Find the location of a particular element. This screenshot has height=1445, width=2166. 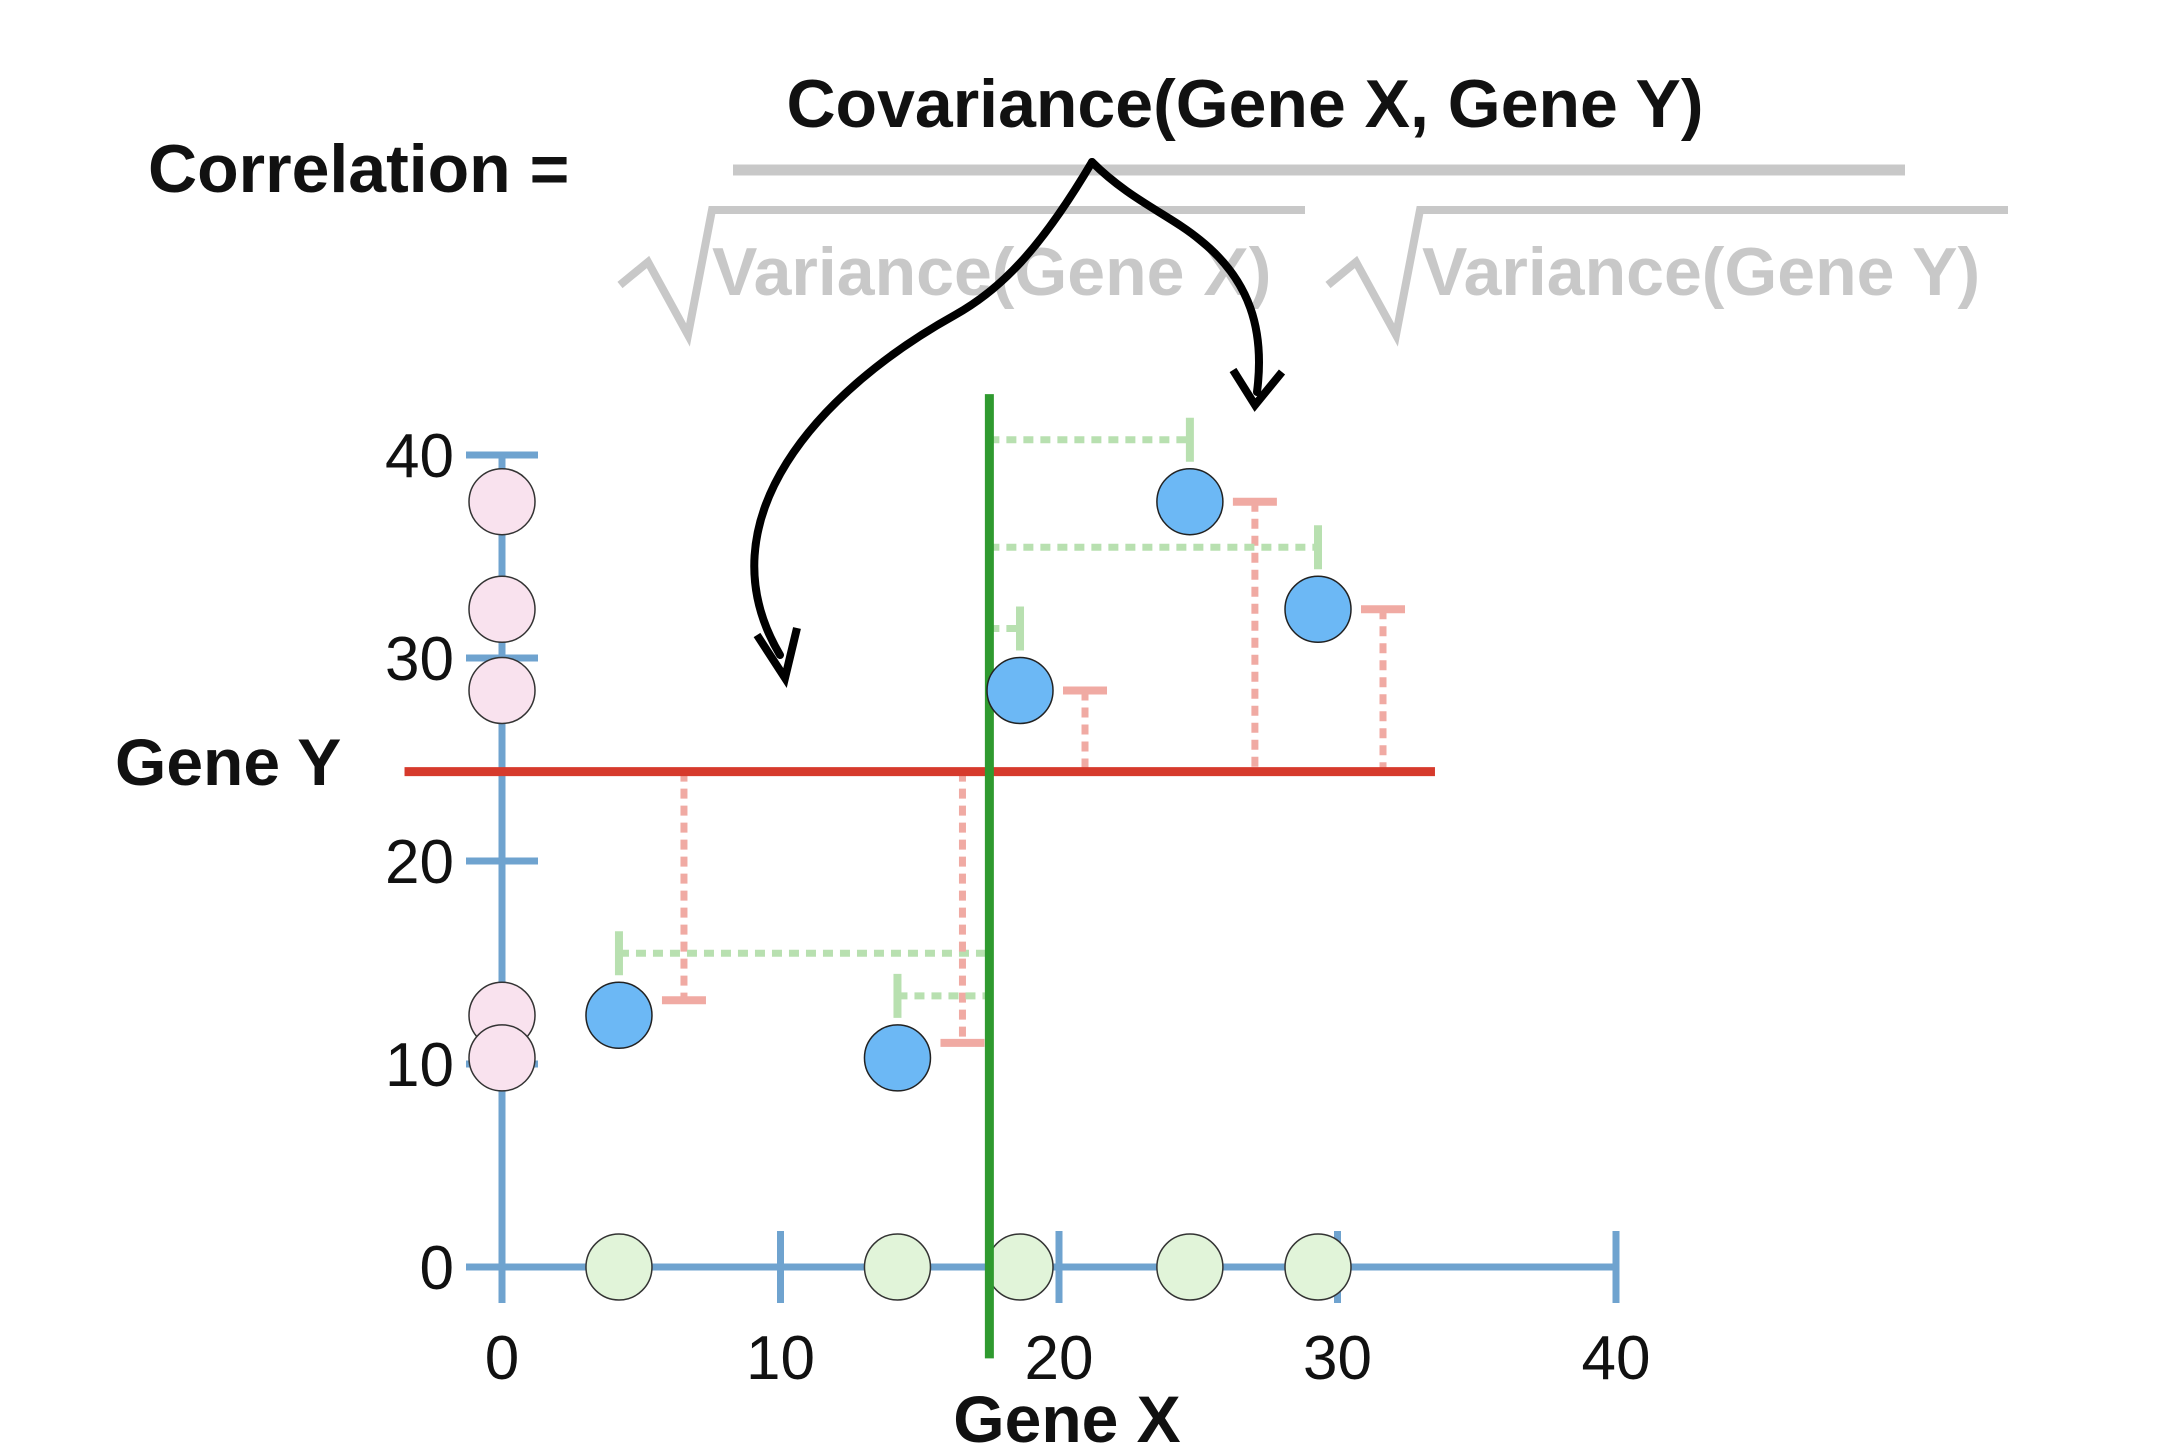

x-axis-label: Gene X is located at coordinates (1066, 1413).